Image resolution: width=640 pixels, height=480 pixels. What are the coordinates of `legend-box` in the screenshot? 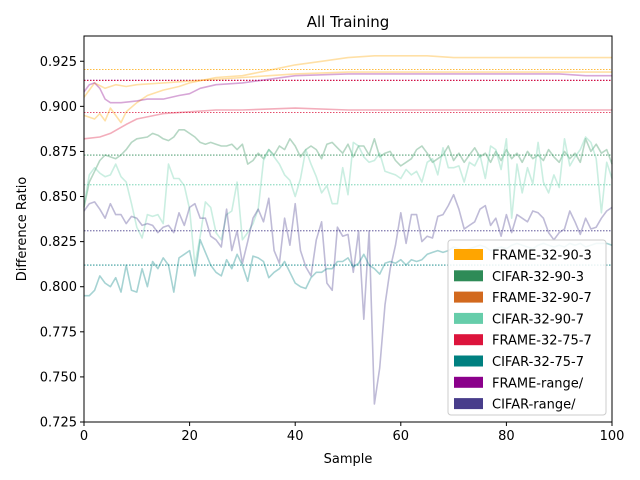 It's located at (527, 327).